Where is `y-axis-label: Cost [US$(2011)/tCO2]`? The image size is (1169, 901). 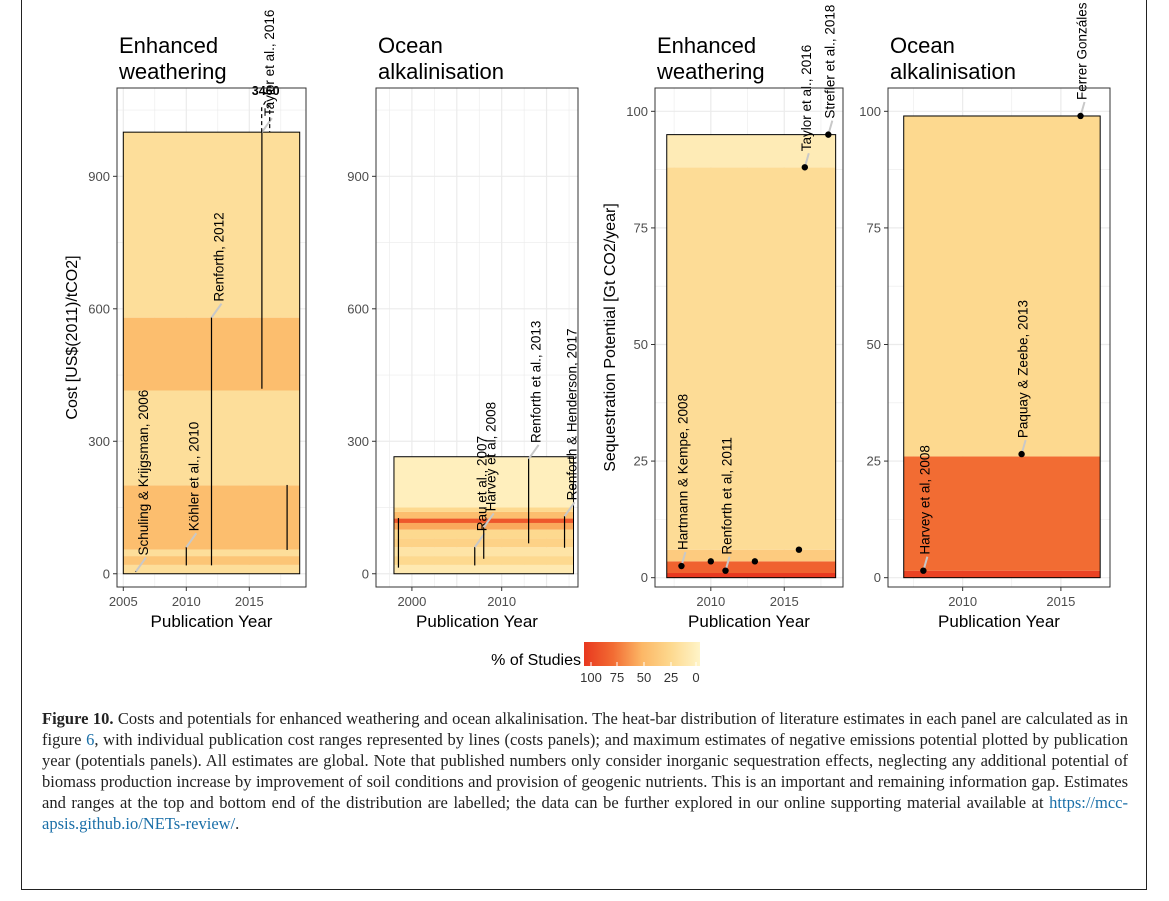 y-axis-label: Cost [US$(2011)/tCO2] is located at coordinates (72, 337).